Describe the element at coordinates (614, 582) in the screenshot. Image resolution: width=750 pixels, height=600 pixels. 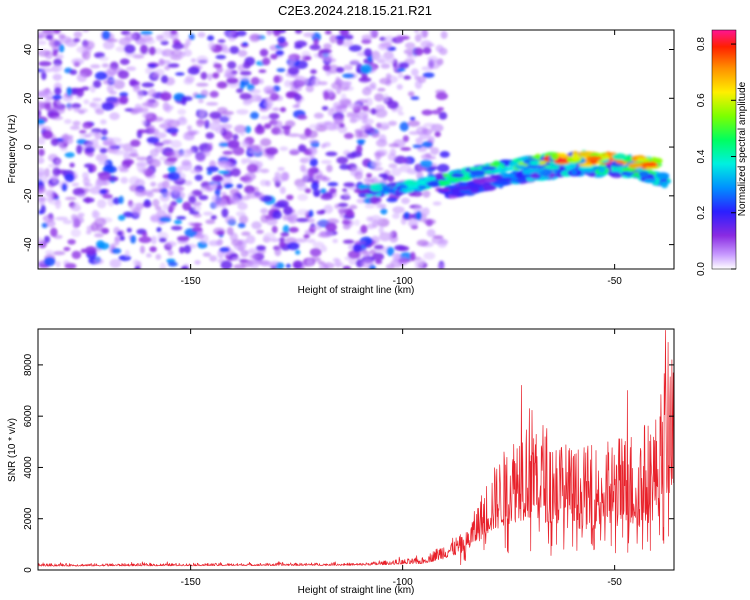
I see `snr-x-tick-label: -50` at that location.